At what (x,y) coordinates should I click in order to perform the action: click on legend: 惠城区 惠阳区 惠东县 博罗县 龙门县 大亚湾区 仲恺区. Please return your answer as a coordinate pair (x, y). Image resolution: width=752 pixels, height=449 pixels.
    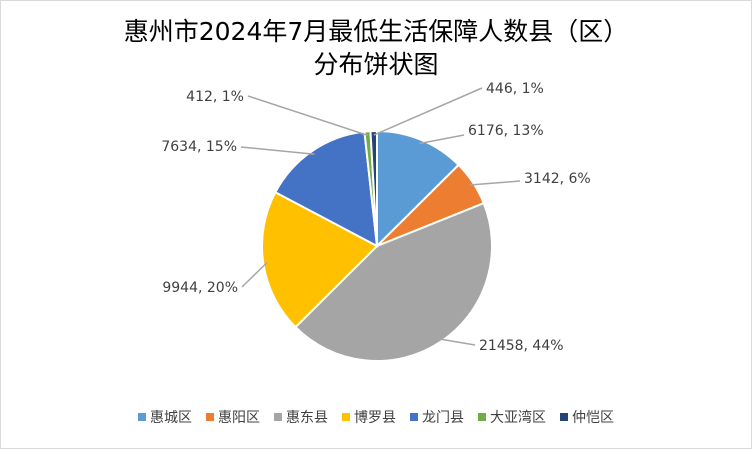
    Looking at the image, I should click on (376, 417).